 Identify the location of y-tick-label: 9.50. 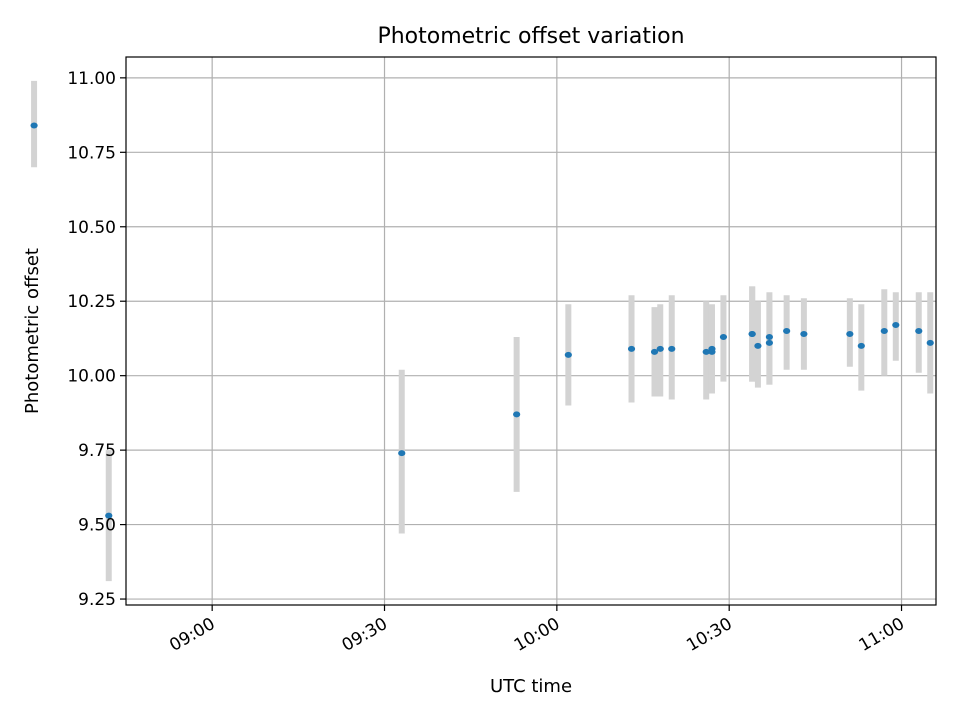
(97, 526).